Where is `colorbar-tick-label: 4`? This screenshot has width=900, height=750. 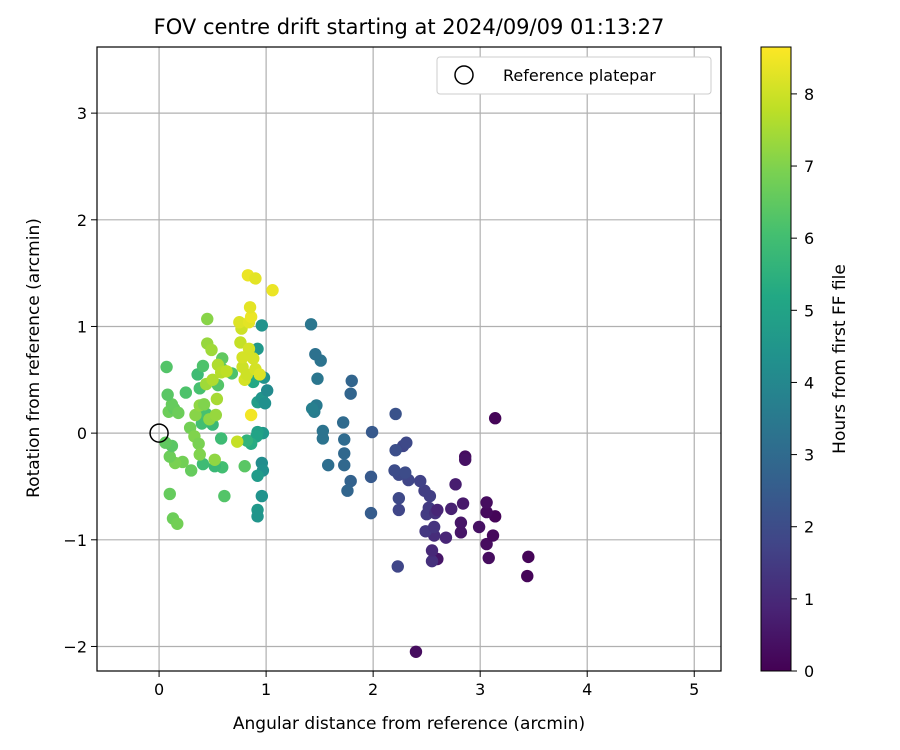
colorbar-tick-label: 4 is located at coordinates (809, 382).